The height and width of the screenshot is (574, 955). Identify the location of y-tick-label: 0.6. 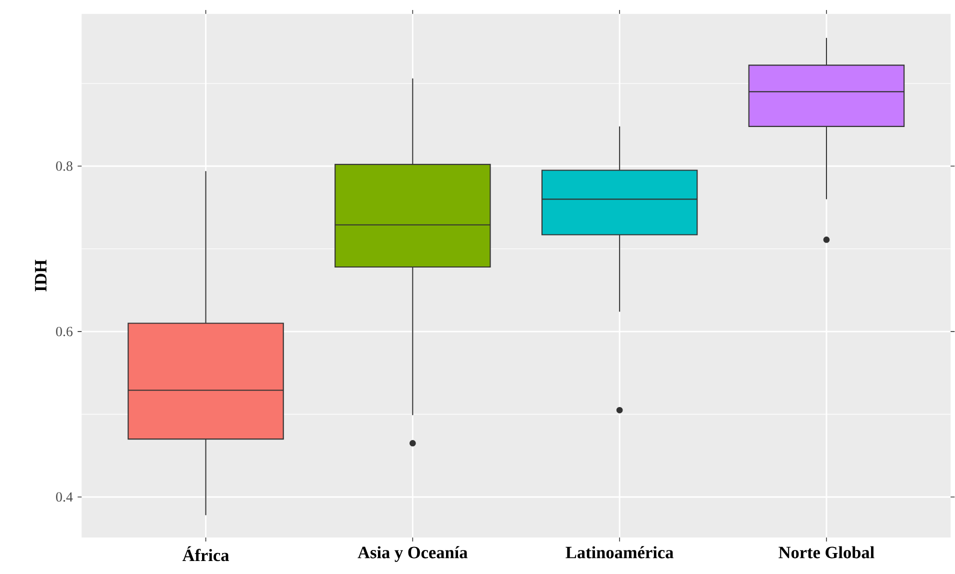
(64, 331).